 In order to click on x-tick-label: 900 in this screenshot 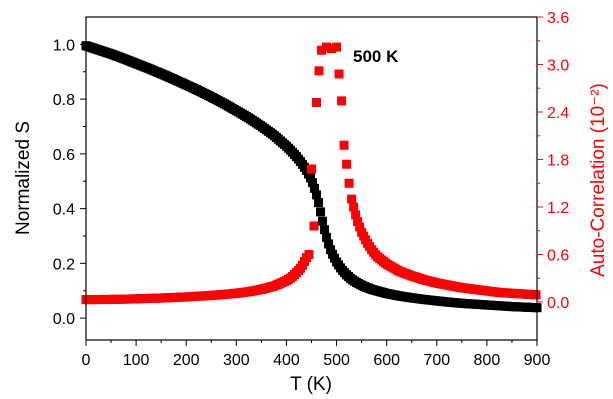, I will do `click(537, 360)`.